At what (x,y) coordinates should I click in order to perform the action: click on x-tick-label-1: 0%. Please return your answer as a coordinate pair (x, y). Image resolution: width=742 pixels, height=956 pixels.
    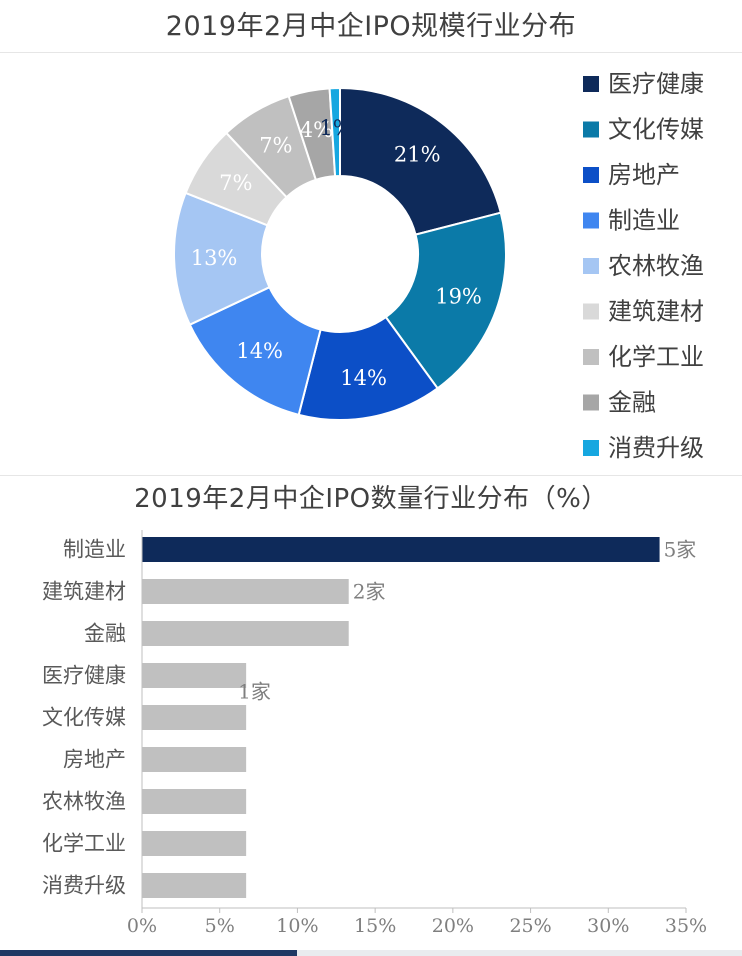
    Looking at the image, I should click on (142, 926).